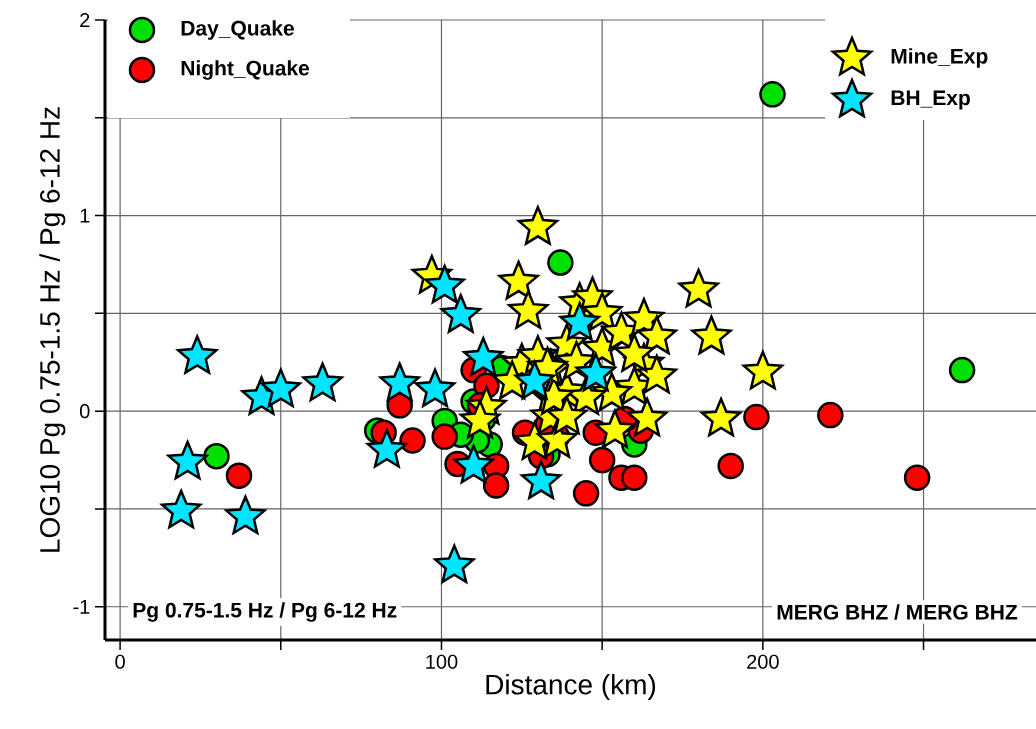  I want to click on legend-label: Night_Quake, so click(245, 70).